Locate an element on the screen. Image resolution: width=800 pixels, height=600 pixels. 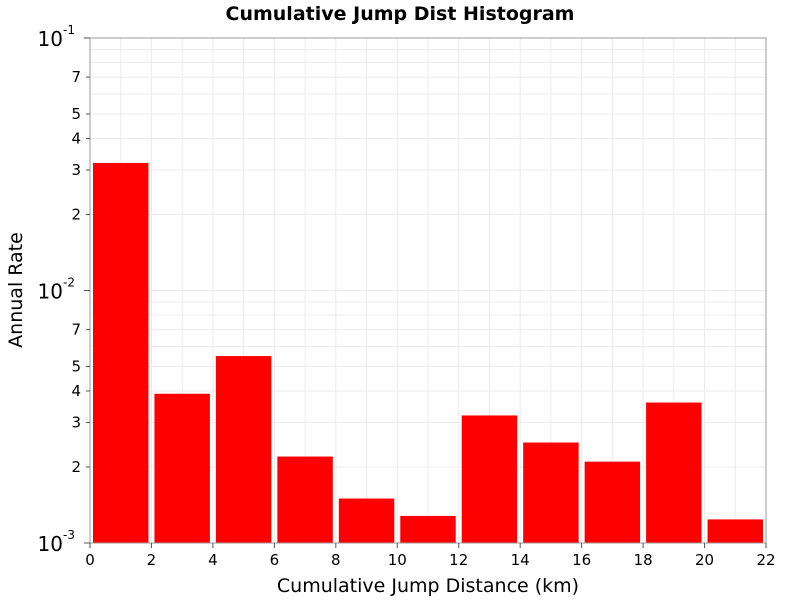
y-tick-label-exponent: -1 is located at coordinates (69, 30).